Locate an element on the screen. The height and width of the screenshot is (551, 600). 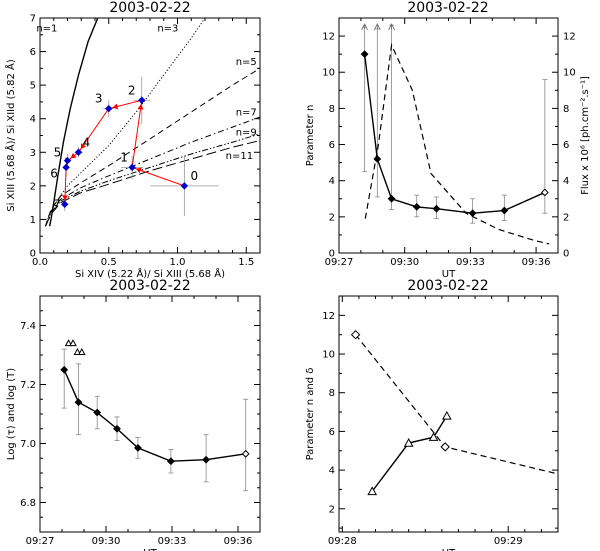
x-tick-label: 09:29 is located at coordinates (508, 541).